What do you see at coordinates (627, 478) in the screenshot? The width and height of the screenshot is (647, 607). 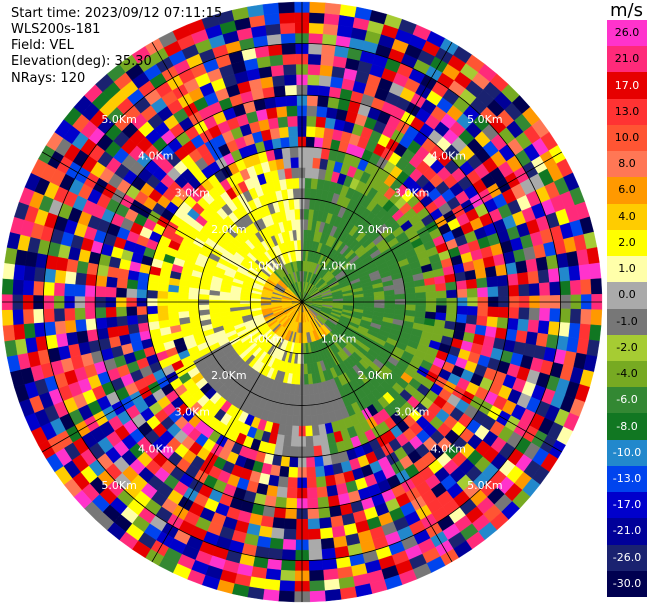 I see `colorbar-tick-label: -13.0` at bounding box center [627, 478].